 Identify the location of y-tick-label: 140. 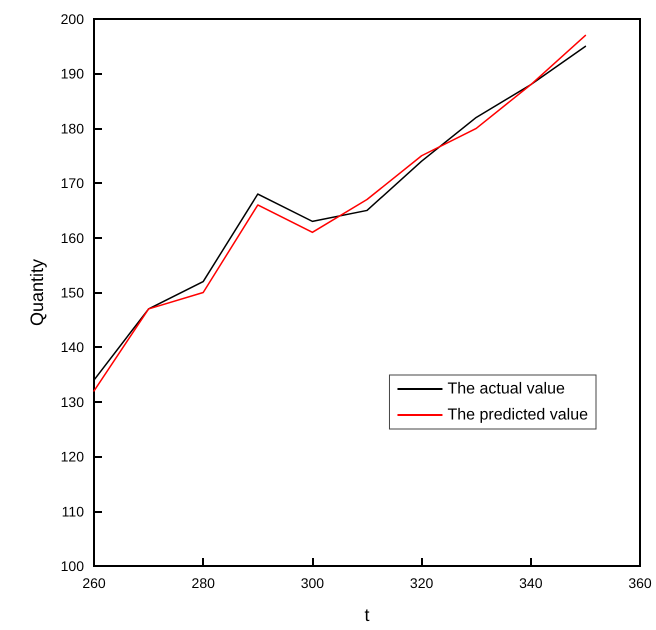
(72, 347).